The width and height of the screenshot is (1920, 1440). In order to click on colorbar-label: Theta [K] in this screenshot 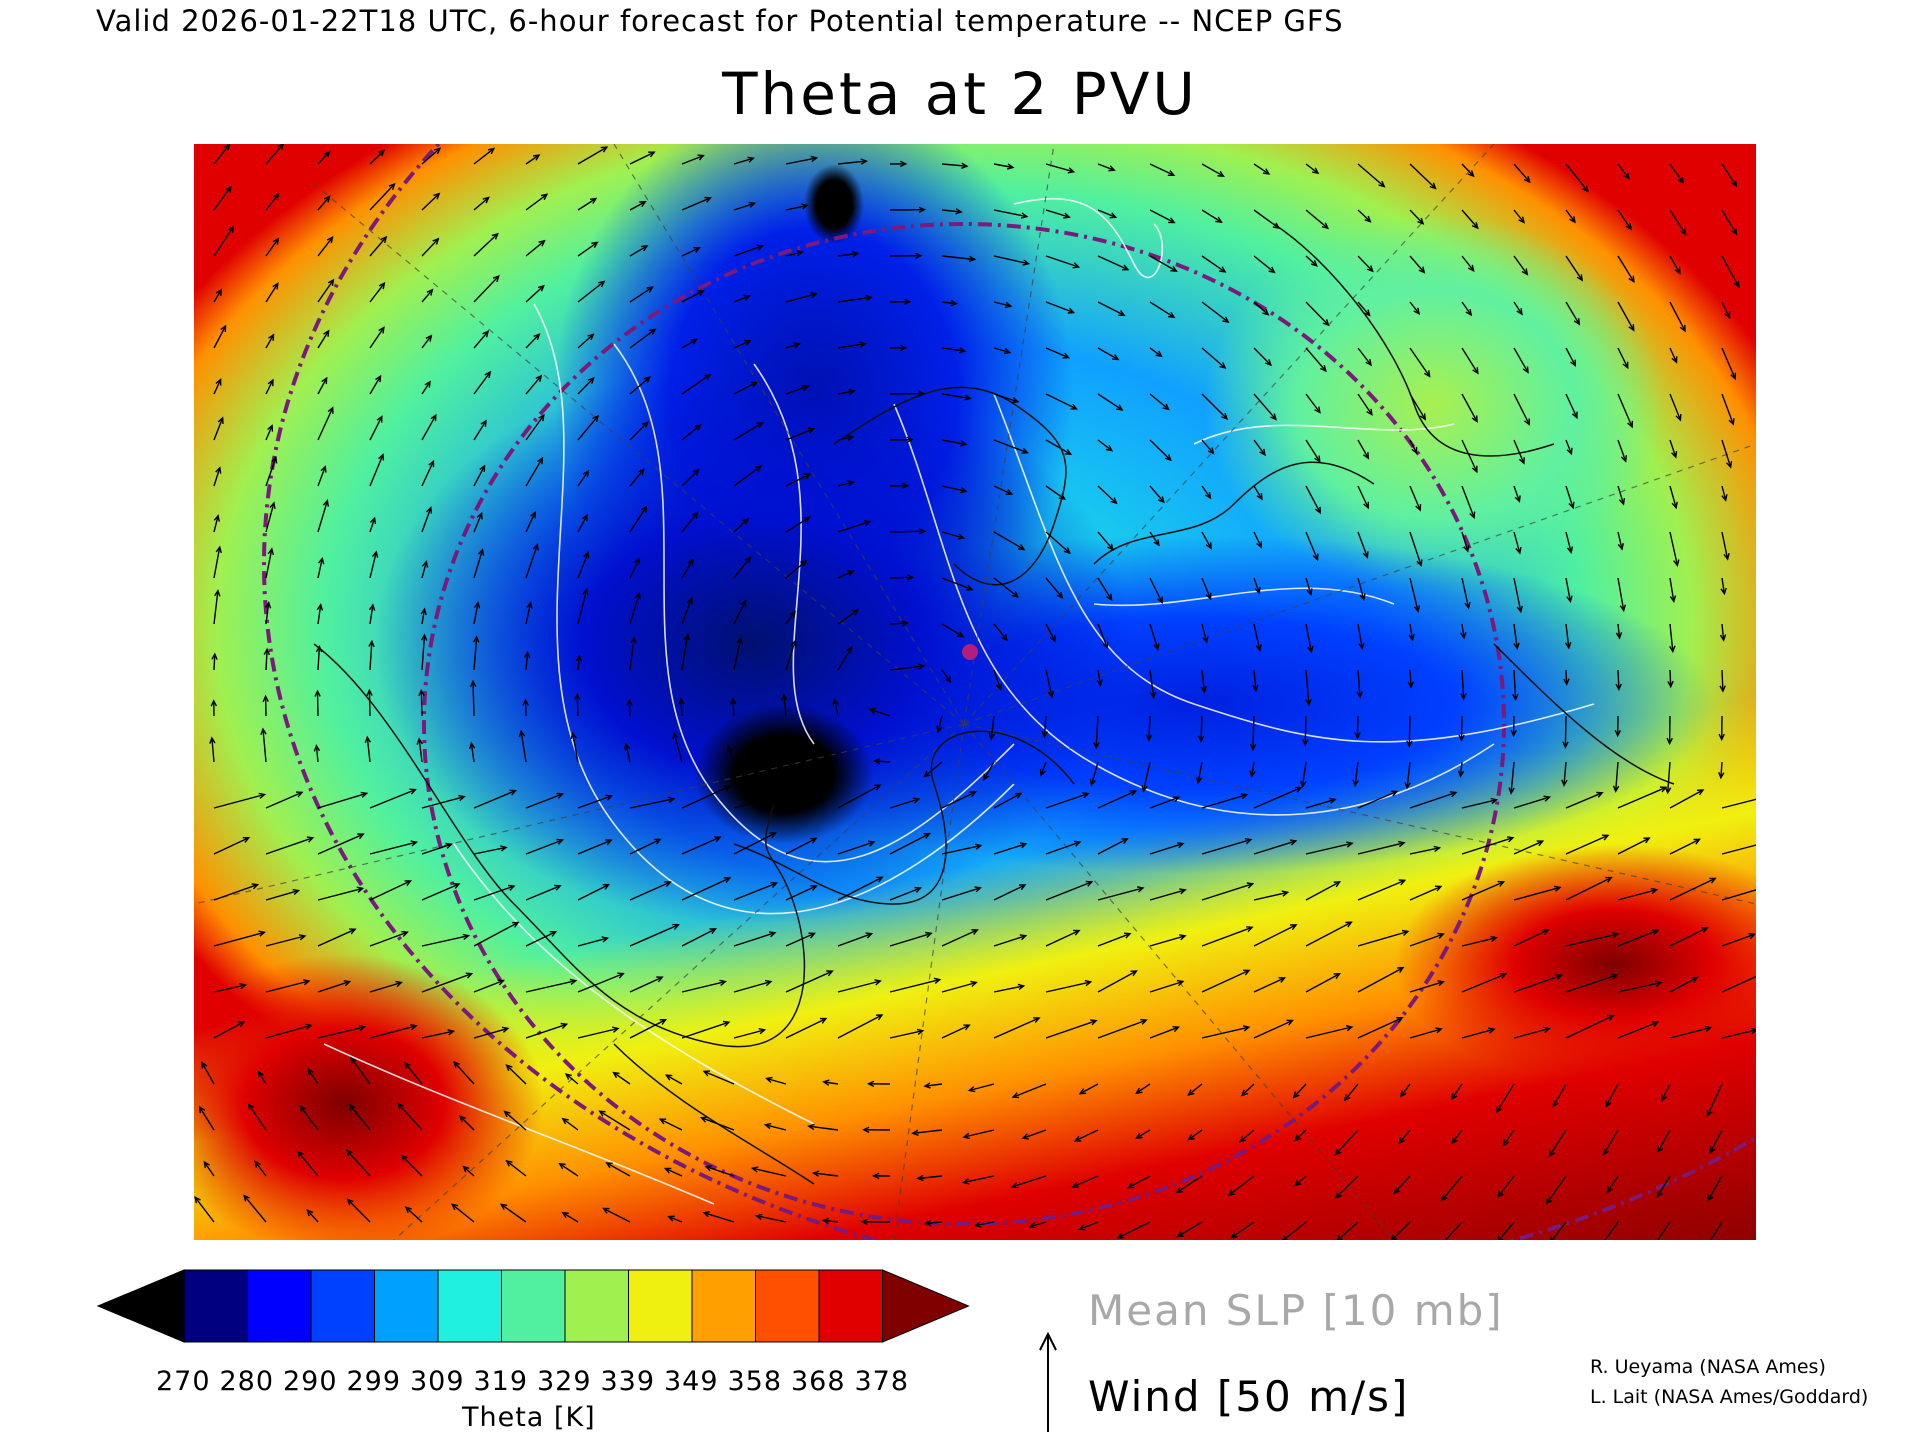, I will do `click(529, 1417)`.